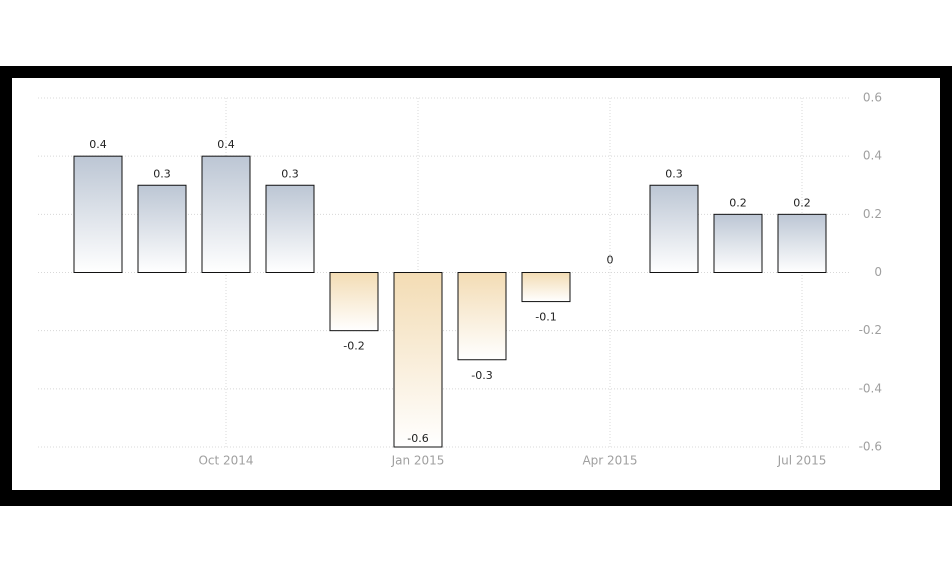 Image resolution: width=952 pixels, height=574 pixels. I want to click on y-tick-label: 0, so click(878, 272).